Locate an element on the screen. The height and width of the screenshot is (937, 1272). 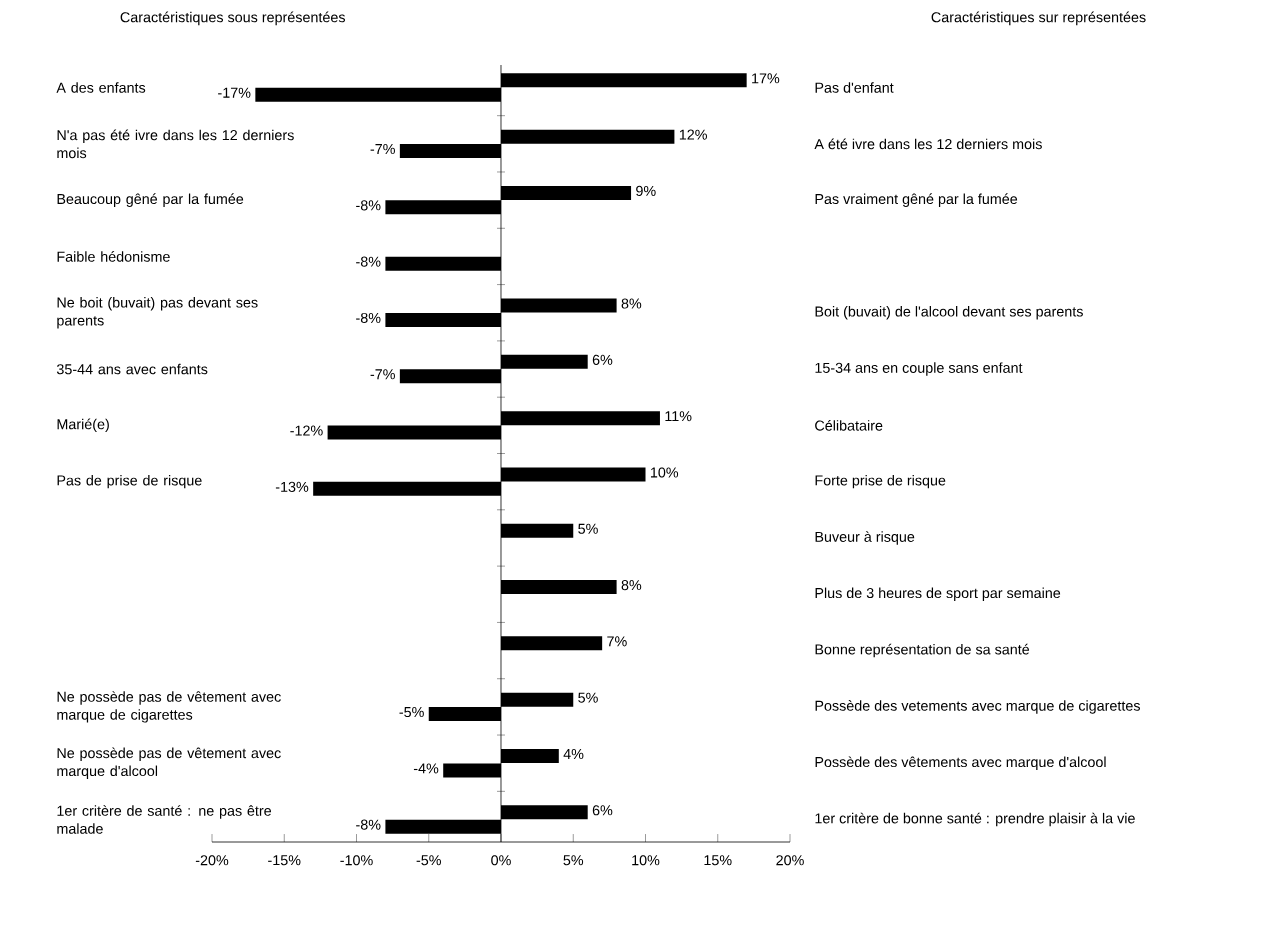
x-tick-label: 15% is located at coordinates (718, 860).